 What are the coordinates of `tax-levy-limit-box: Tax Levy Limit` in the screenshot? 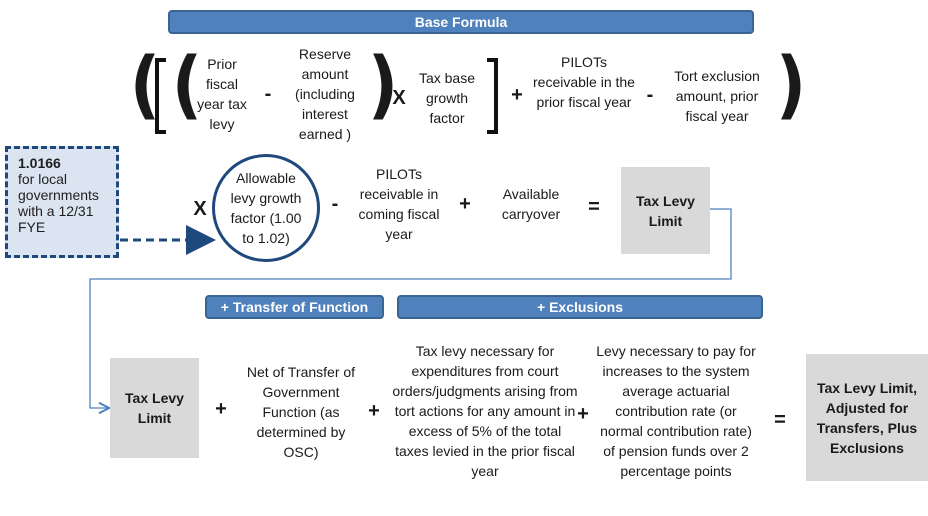 It's located at (665, 210).